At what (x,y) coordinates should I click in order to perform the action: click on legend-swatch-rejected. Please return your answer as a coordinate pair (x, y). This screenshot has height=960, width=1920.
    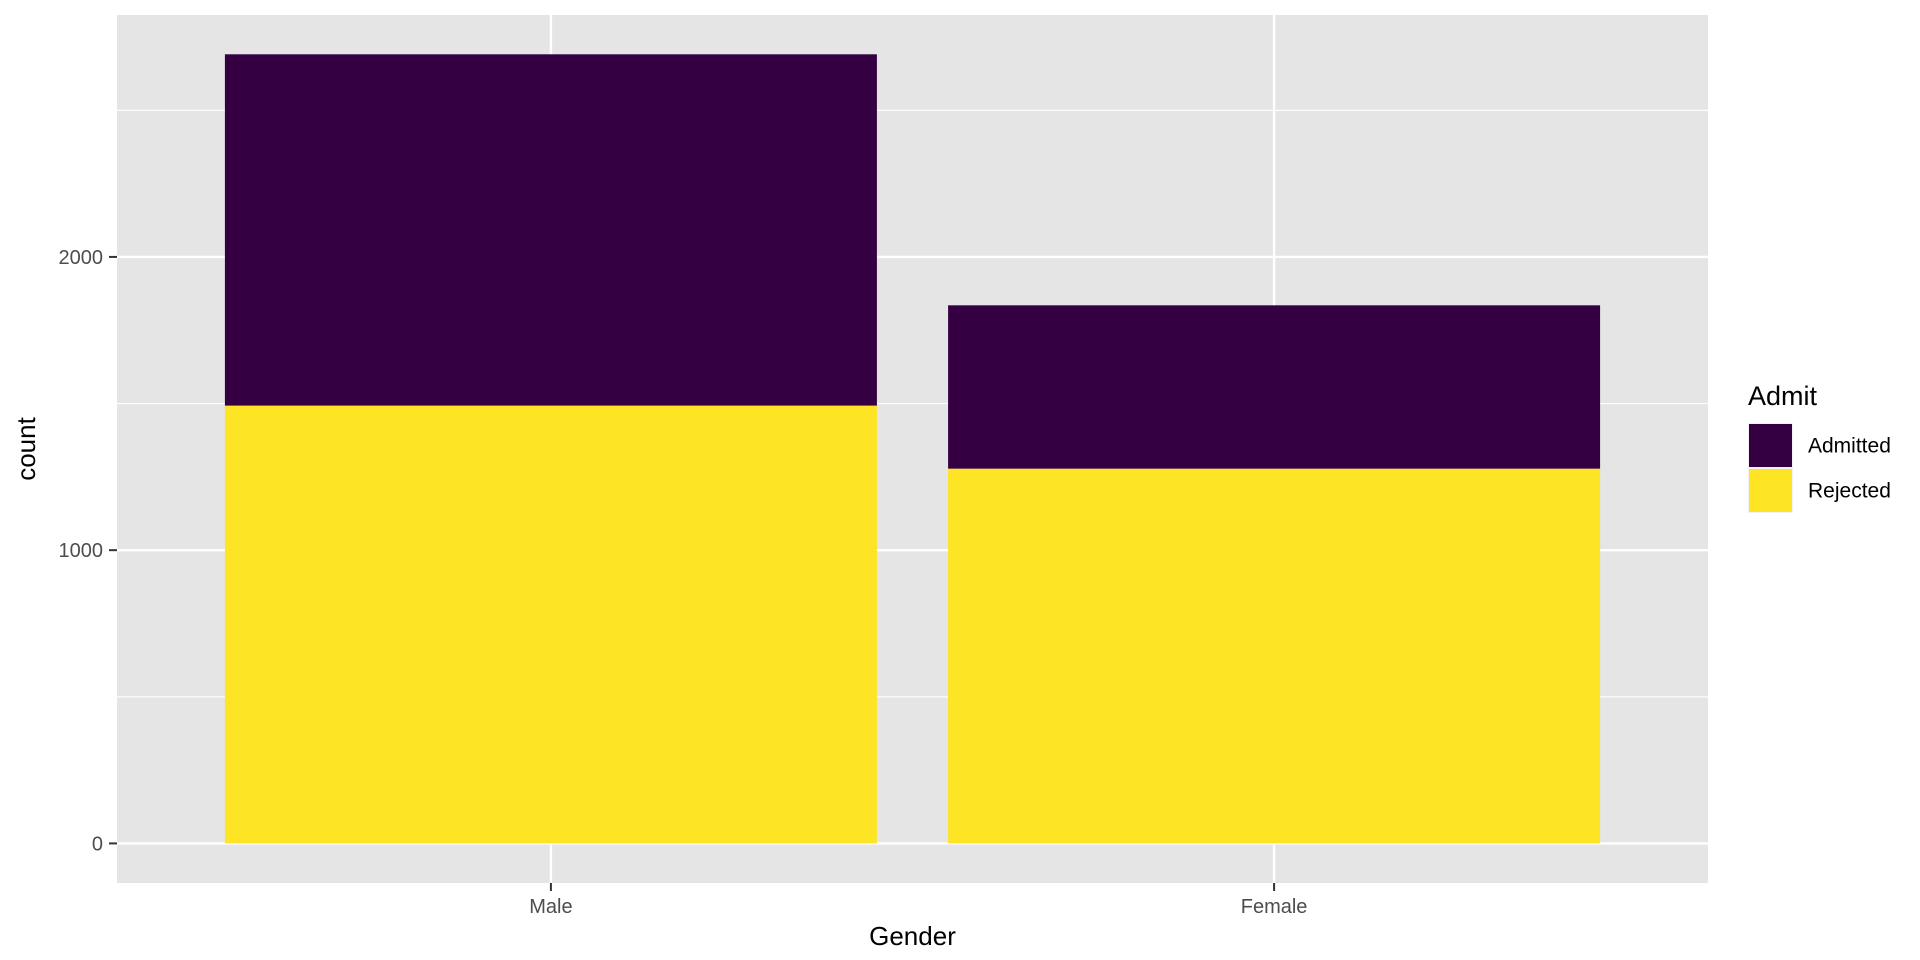
    Looking at the image, I should click on (1770, 490).